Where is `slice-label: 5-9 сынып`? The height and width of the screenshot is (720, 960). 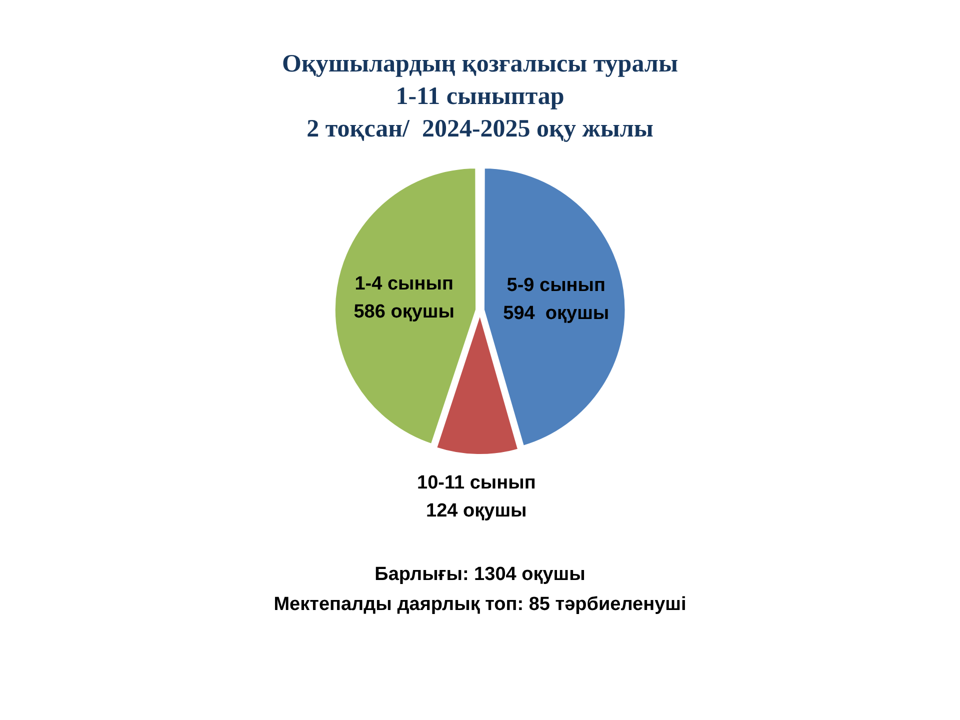
slice-label: 5-9 сынып is located at coordinates (556, 285).